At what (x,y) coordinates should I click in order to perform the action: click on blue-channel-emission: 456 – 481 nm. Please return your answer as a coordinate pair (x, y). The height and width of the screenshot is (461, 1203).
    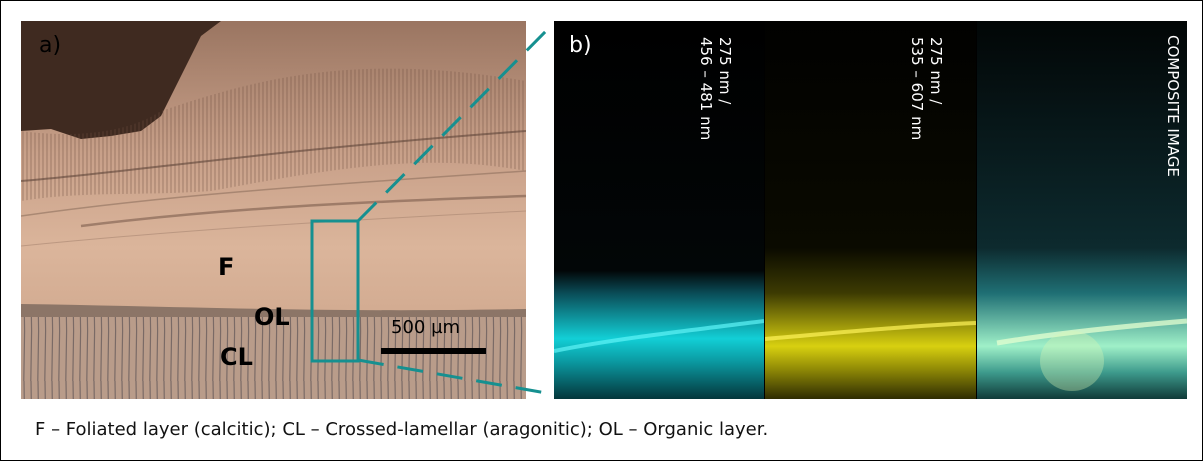
    Looking at the image, I should click on (706, 89).